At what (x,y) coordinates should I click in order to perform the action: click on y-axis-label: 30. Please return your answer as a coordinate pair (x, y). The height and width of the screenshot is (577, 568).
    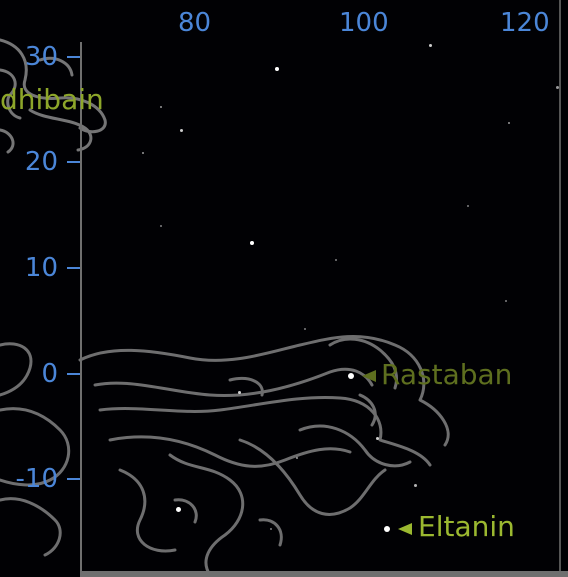
    Looking at the image, I should click on (41, 57).